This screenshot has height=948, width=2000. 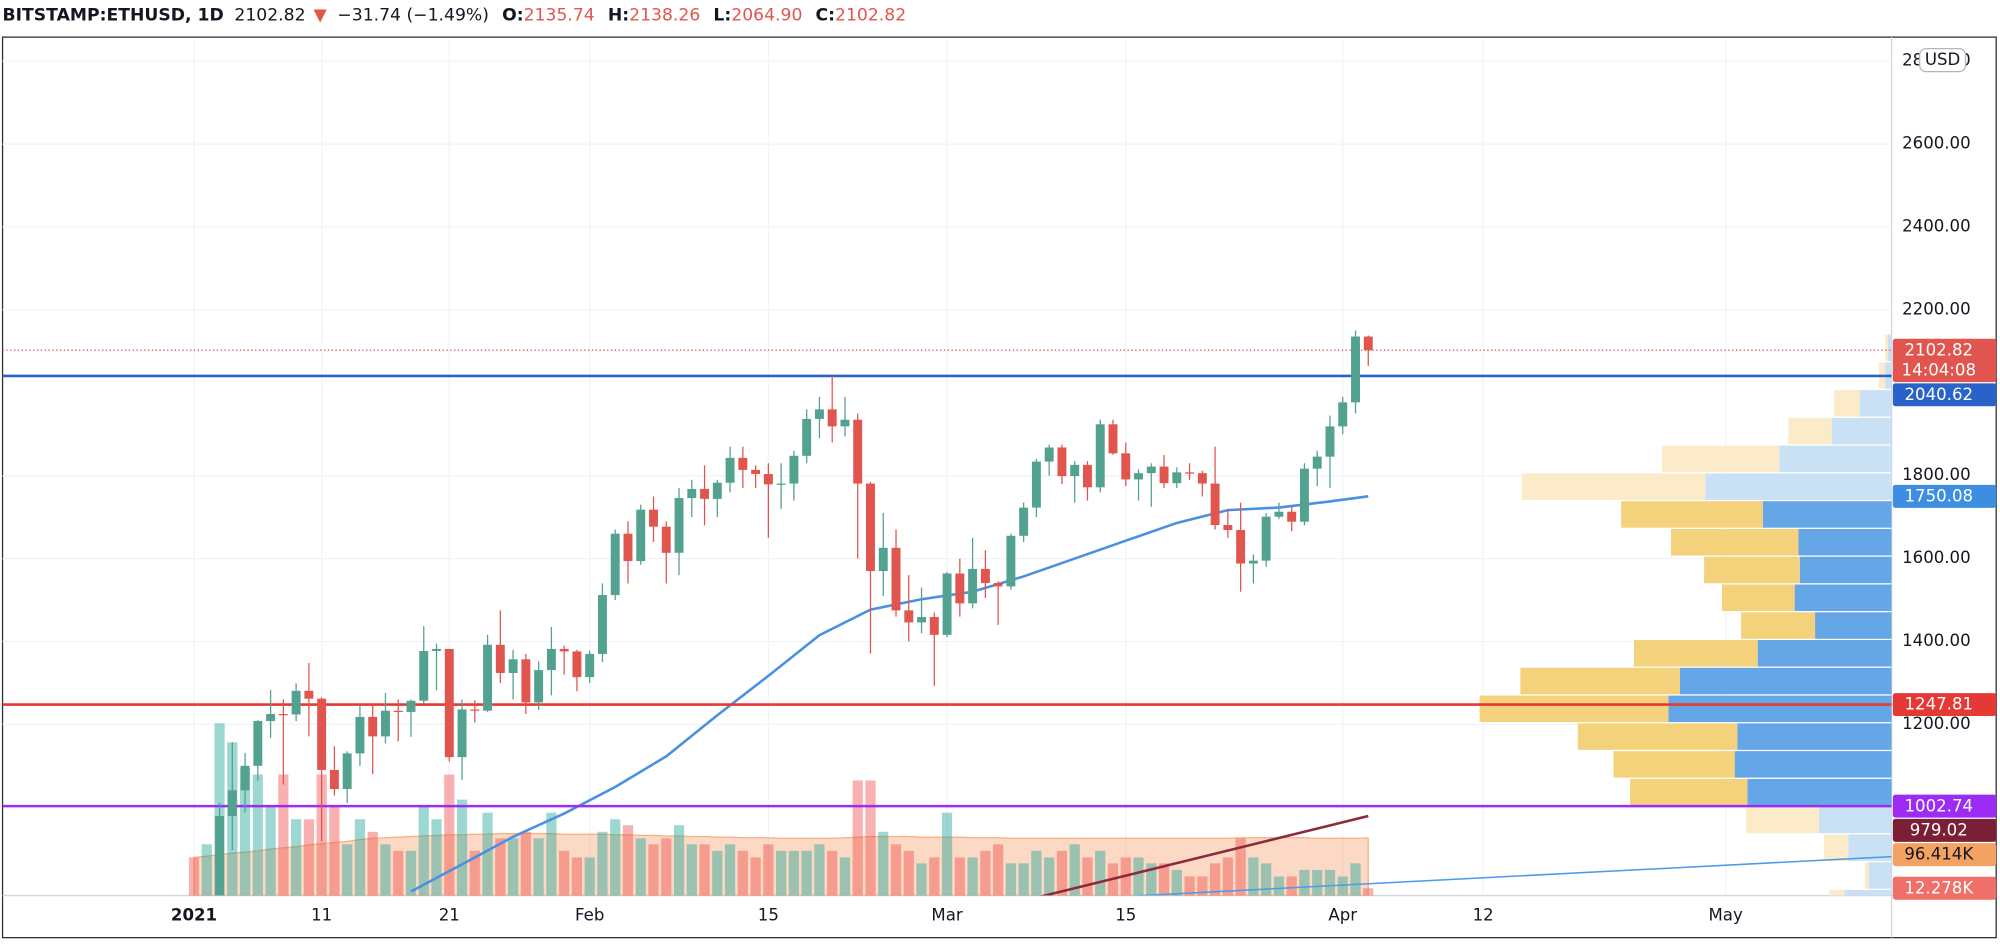 What do you see at coordinates (870, 15) in the screenshot?
I see `ohlc-value: 2102.82` at bounding box center [870, 15].